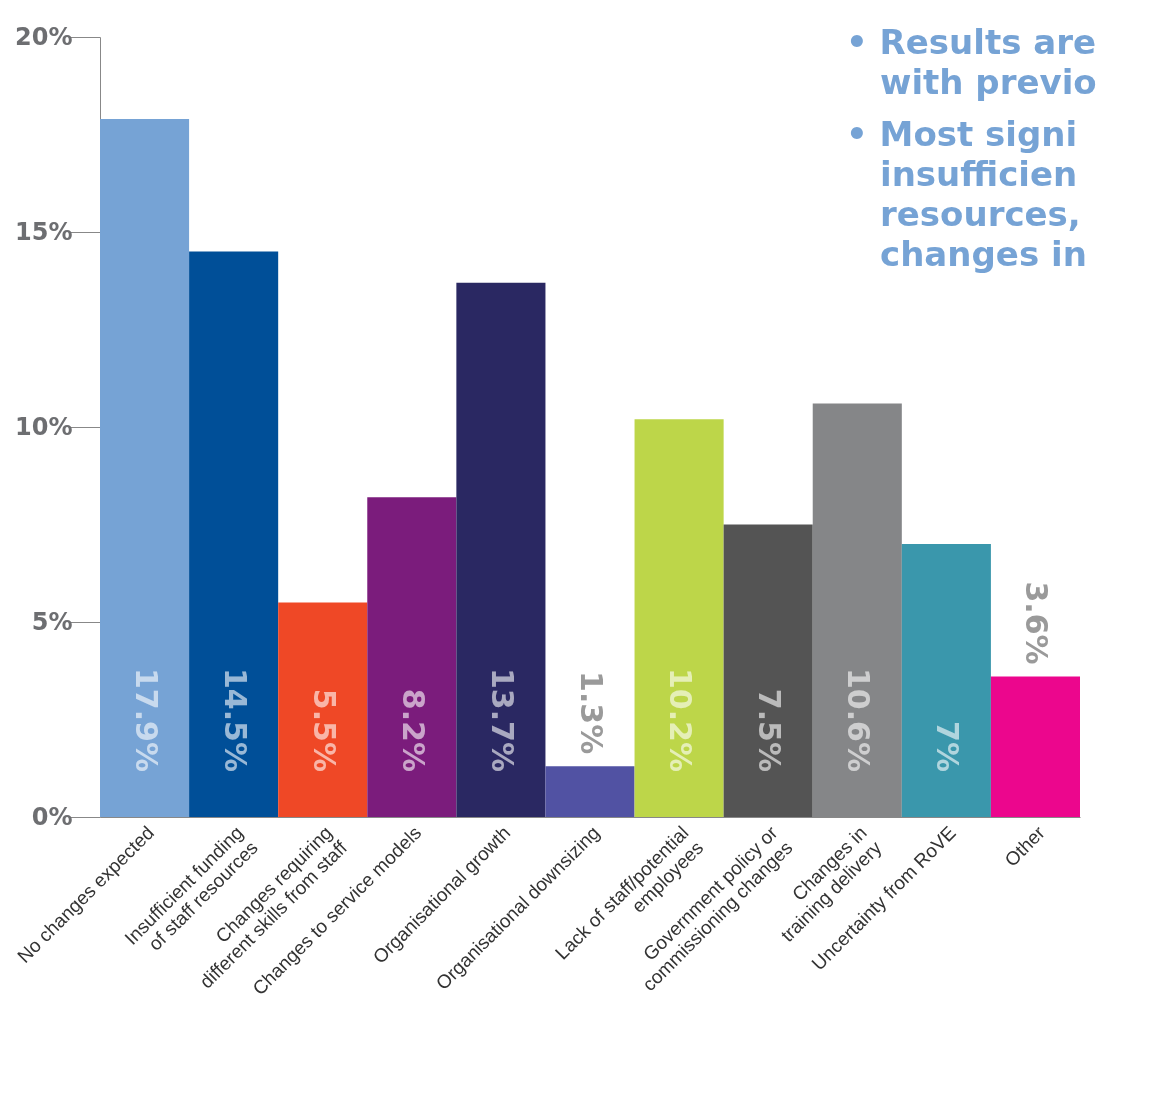  Describe the element at coordinates (1037, 623) in the screenshot. I see `data-label: 3.6%` at that location.